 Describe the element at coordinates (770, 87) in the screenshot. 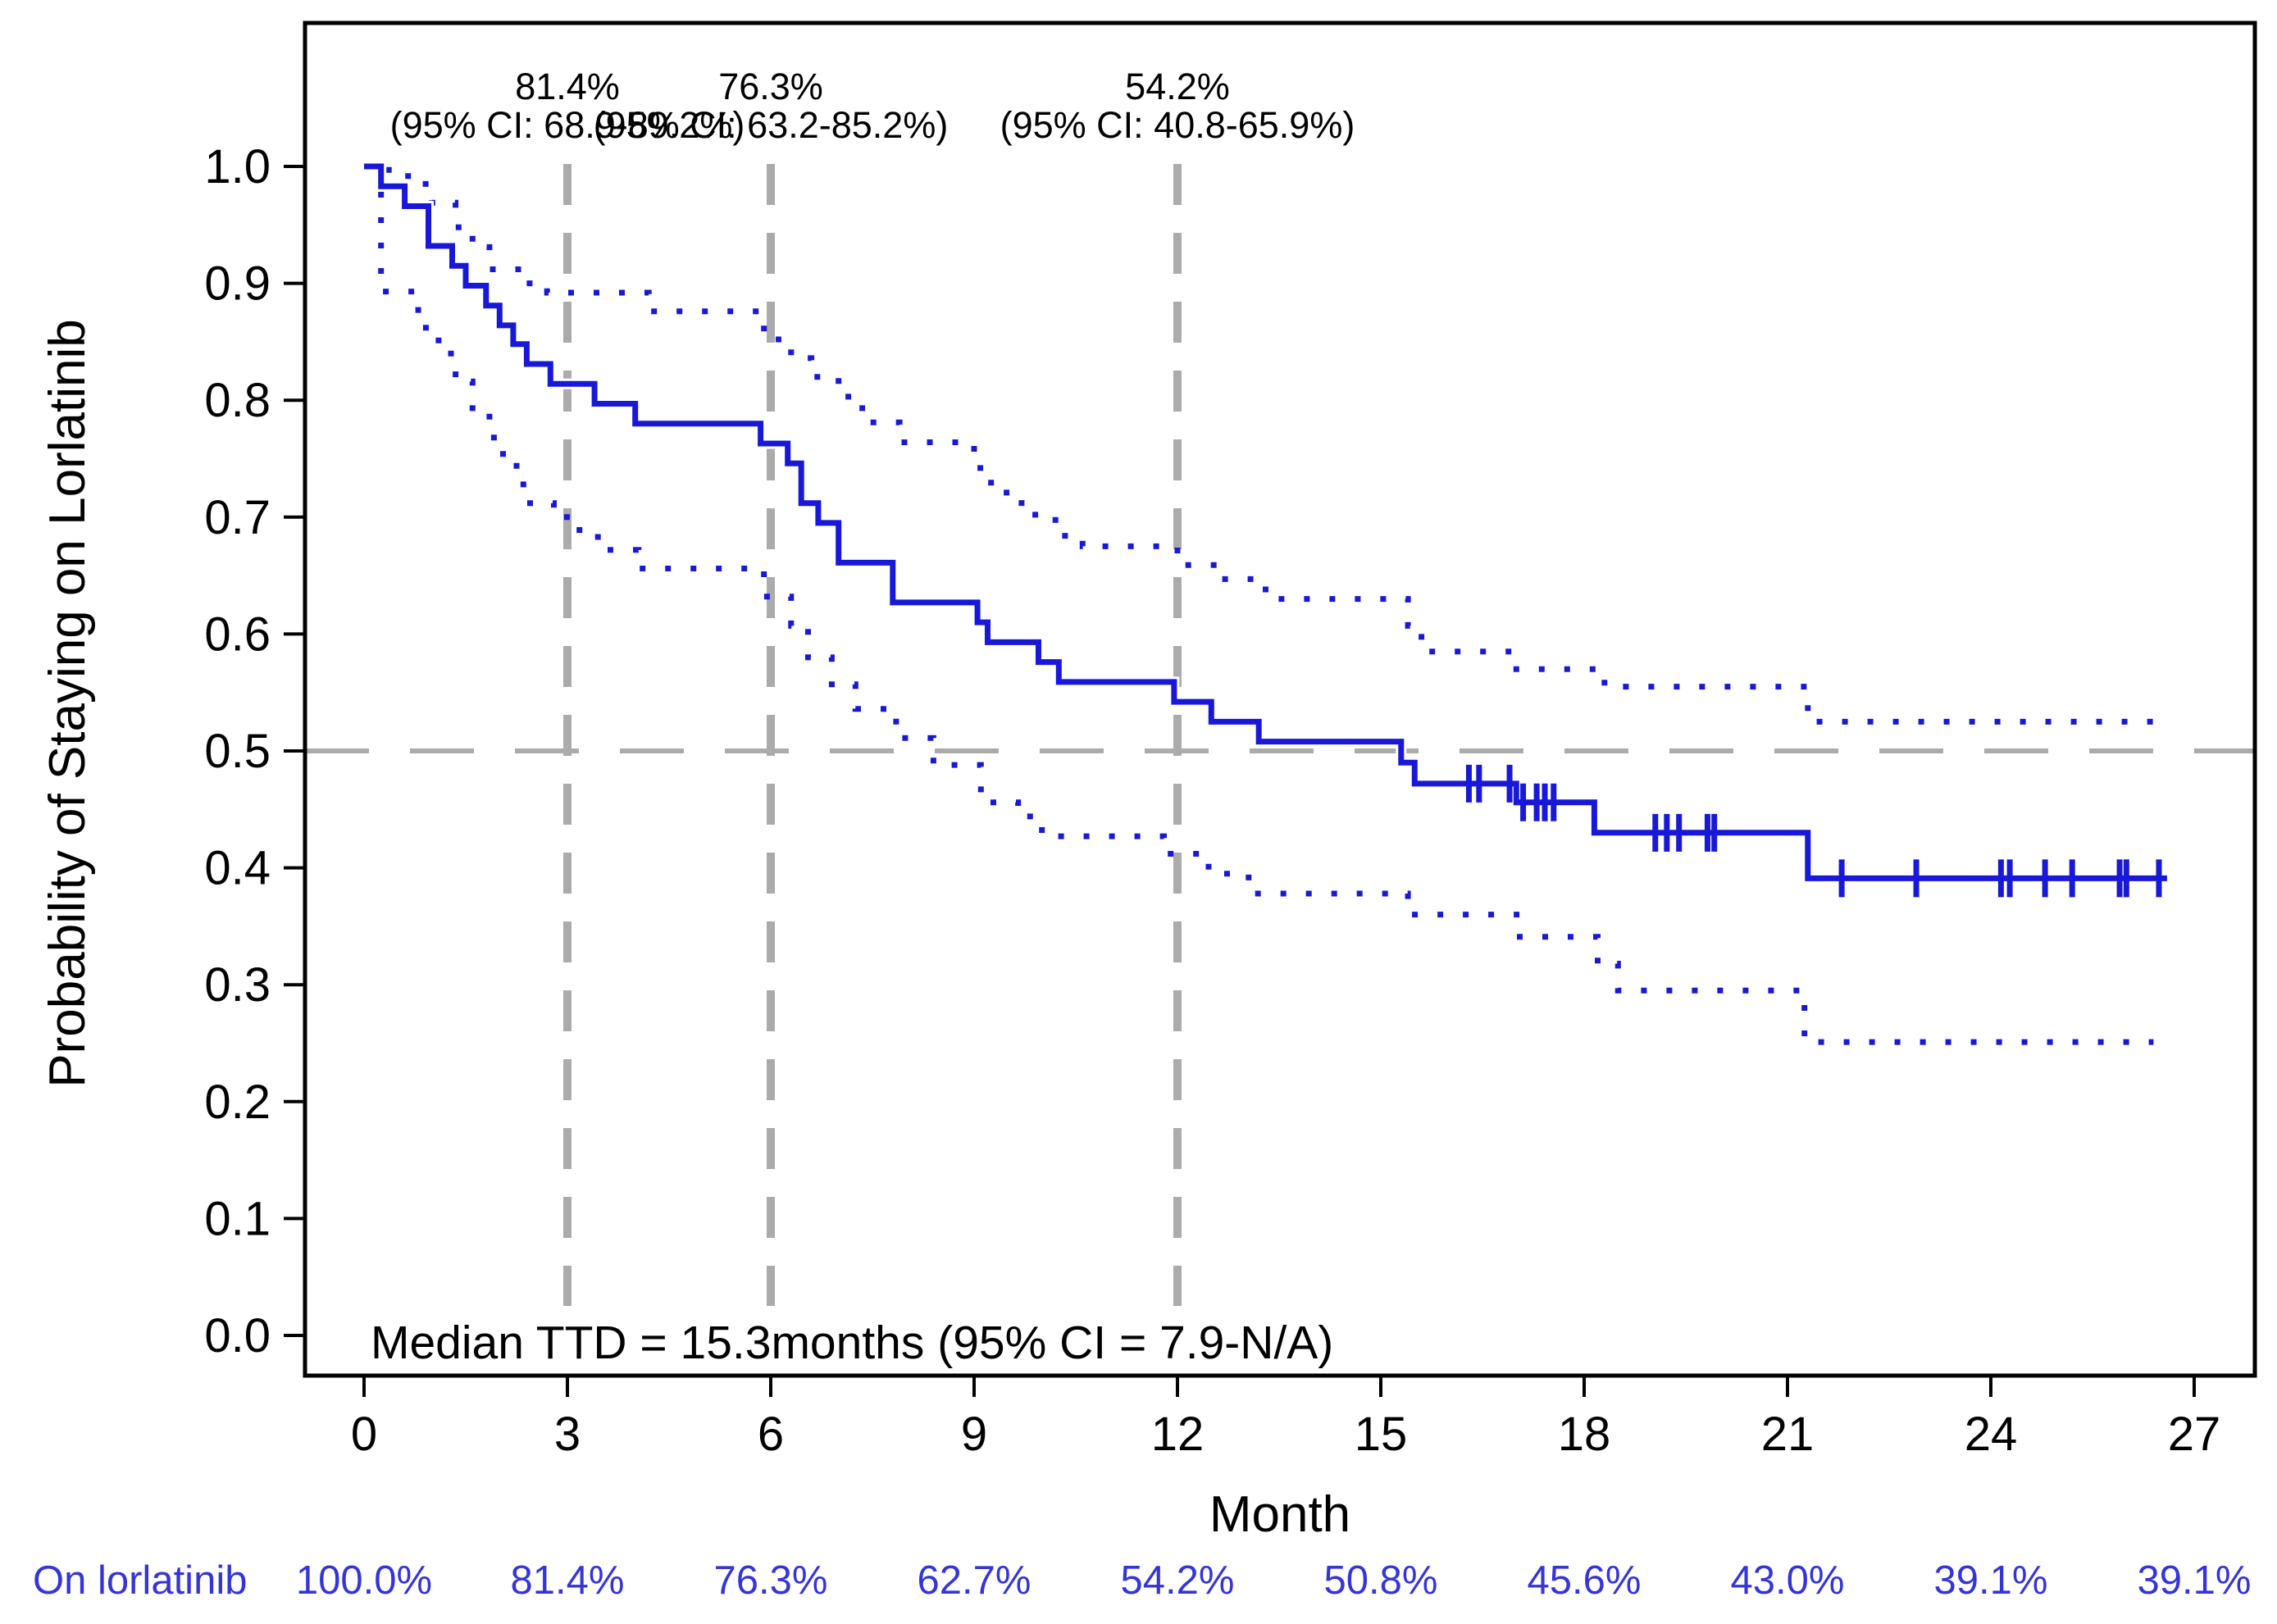

I see `annotation-value-month-6: 76.3%` at that location.